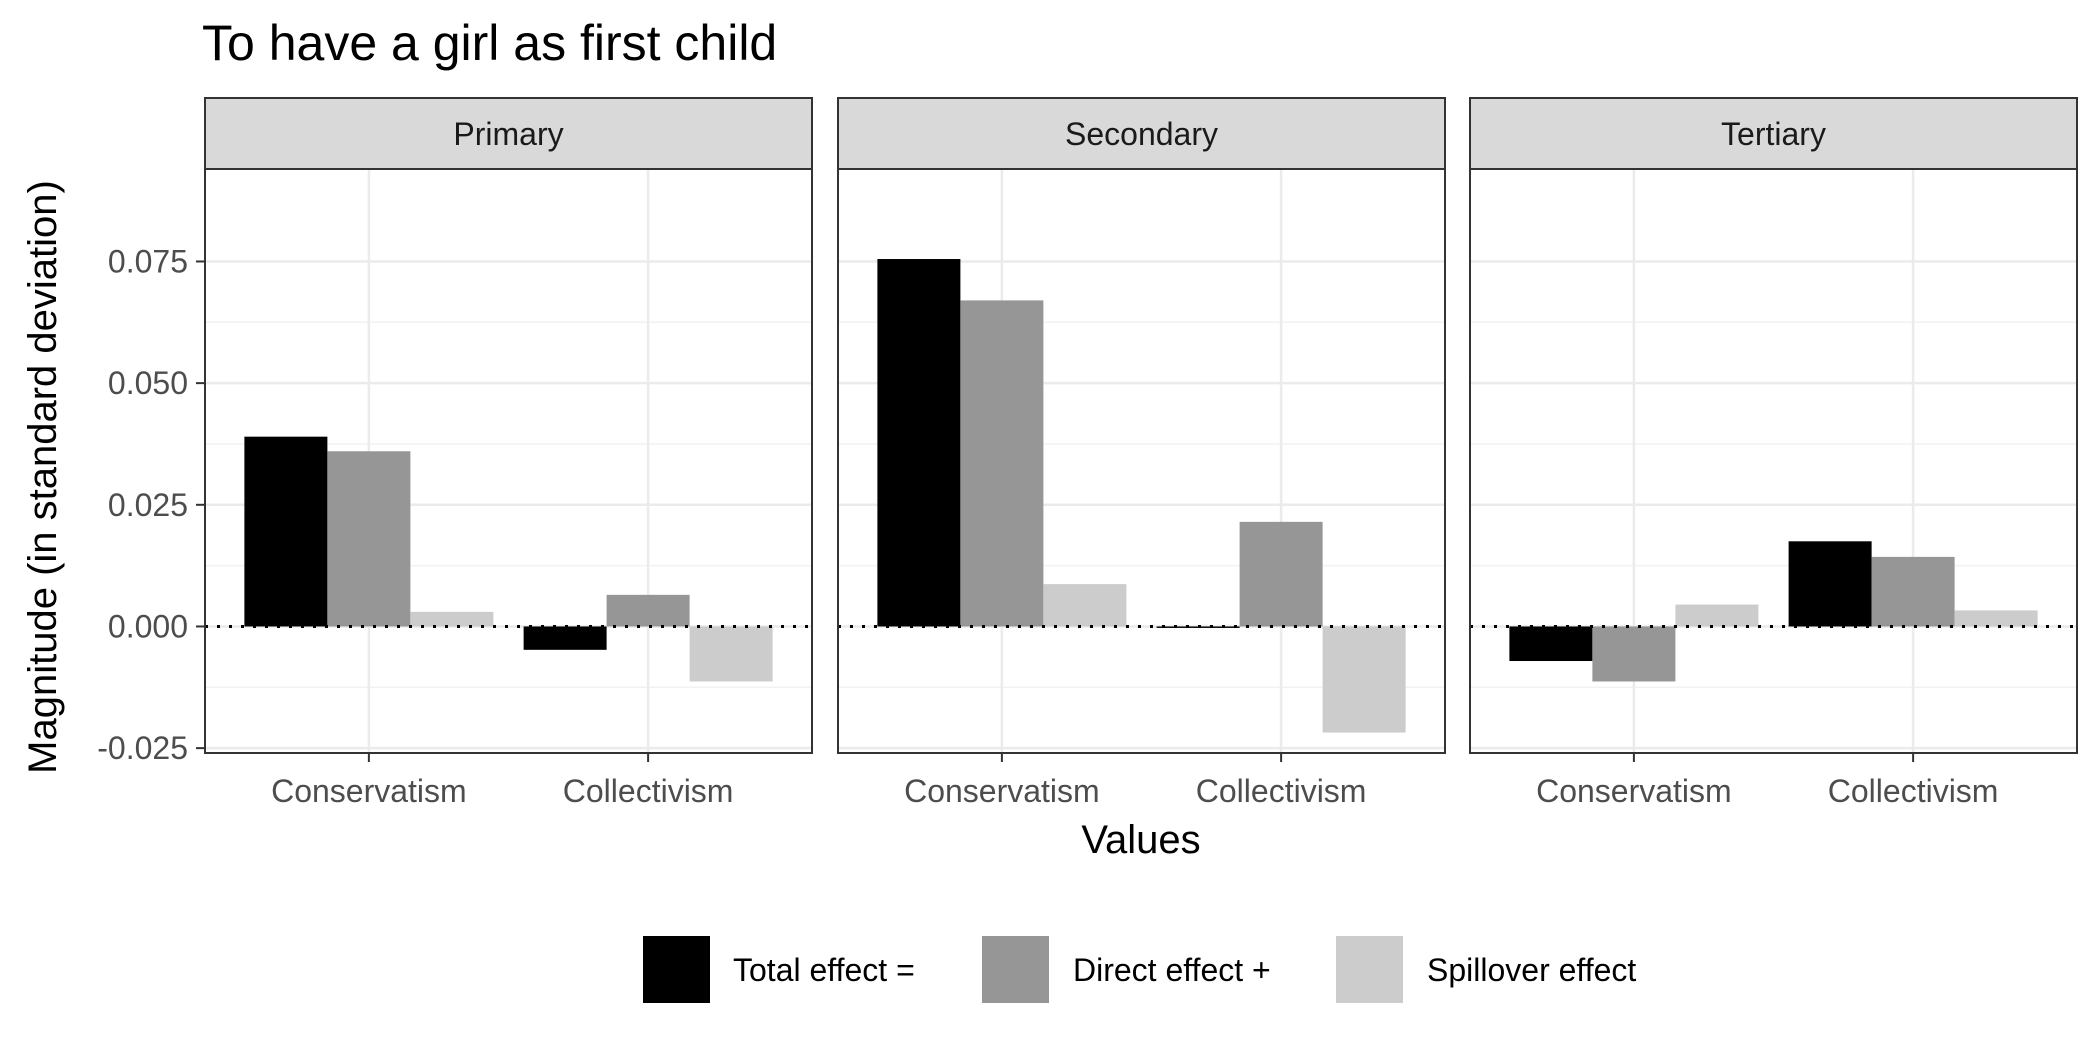  What do you see at coordinates (824, 970) in the screenshot?
I see `legend-label-1: Total effect =` at bounding box center [824, 970].